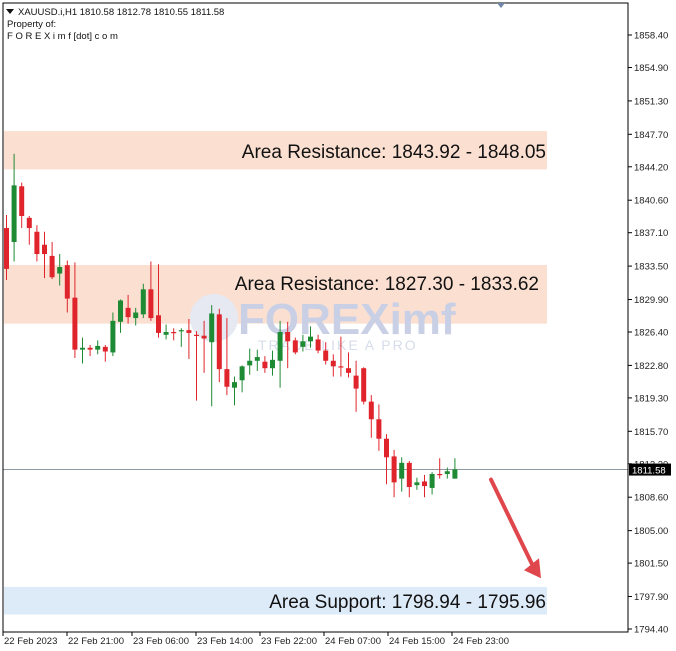 The height and width of the screenshot is (651, 676). Describe the element at coordinates (31, 24) in the screenshot. I see `property-label: Property of:` at that location.